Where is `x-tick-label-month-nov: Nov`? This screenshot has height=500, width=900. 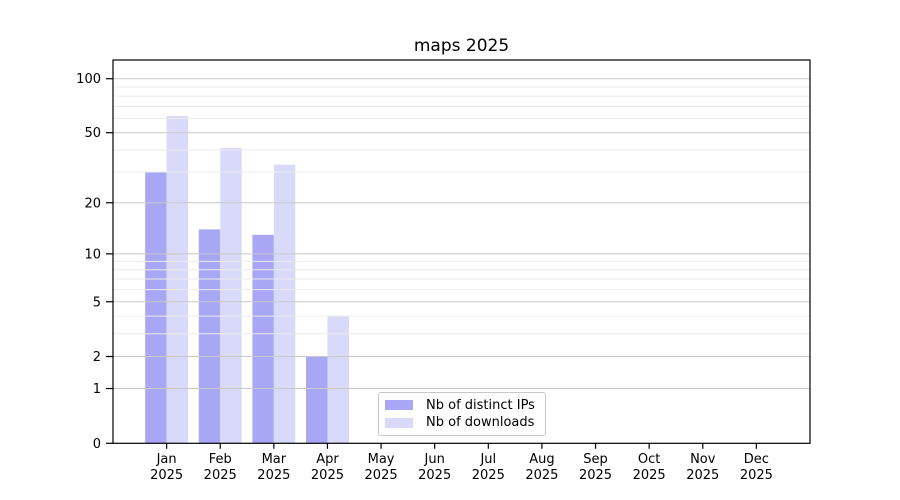
x-tick-label-month-nov: Nov is located at coordinates (703, 459).